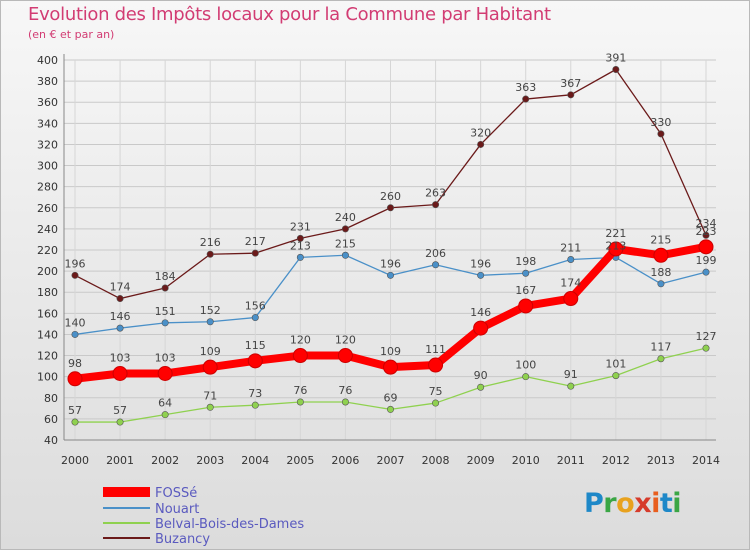  What do you see at coordinates (526, 460) in the screenshot?
I see `x-tick-label: 2010` at bounding box center [526, 460].